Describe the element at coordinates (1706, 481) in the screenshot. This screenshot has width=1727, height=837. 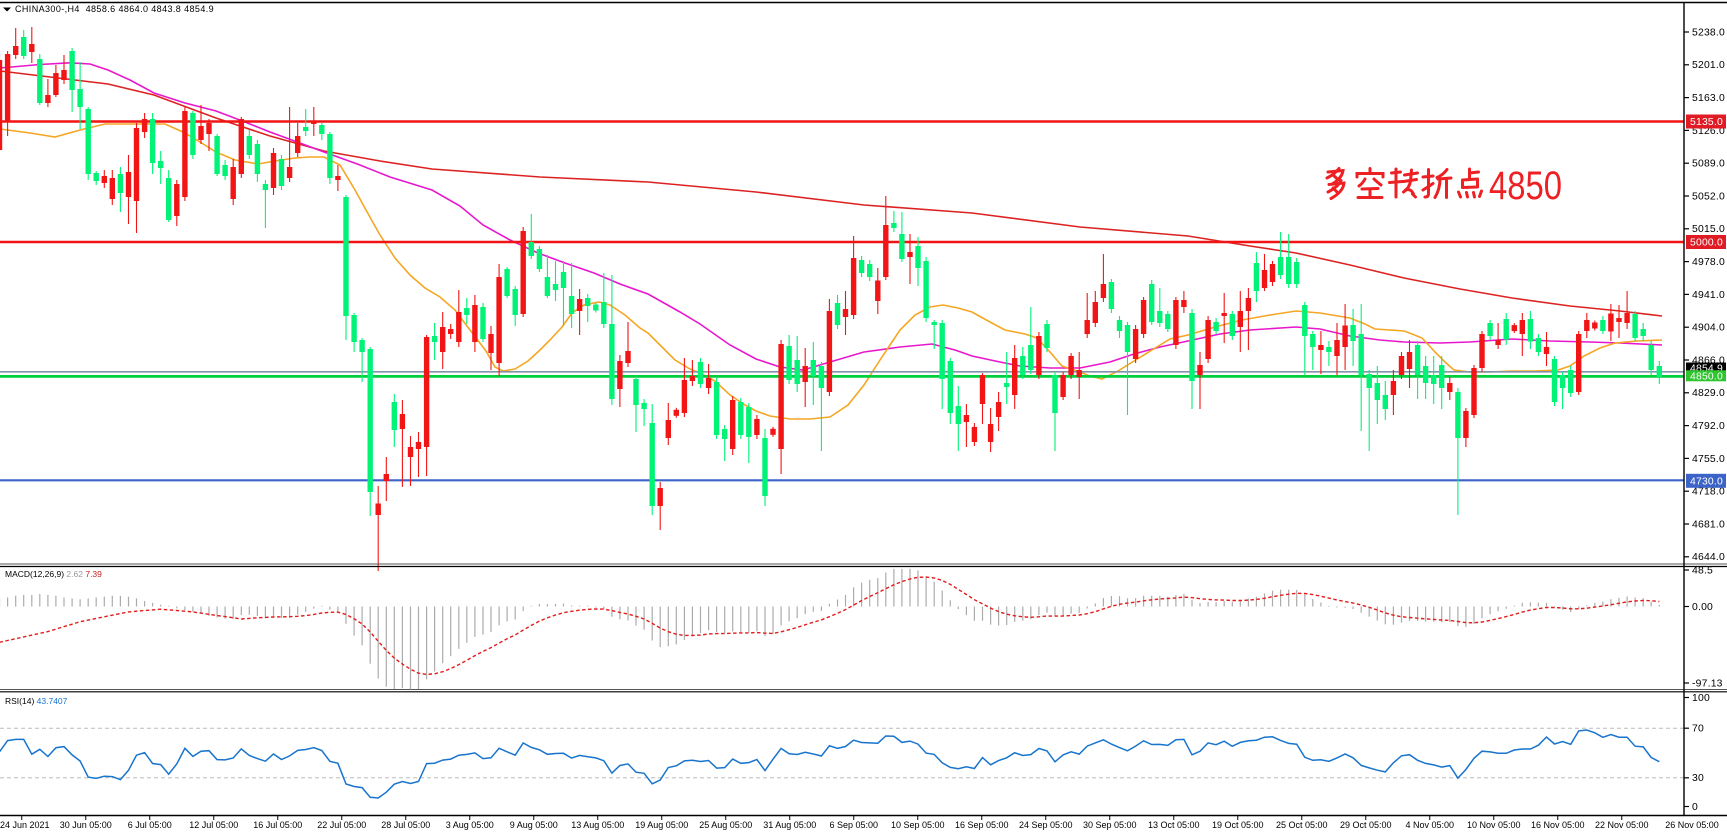
I see `svg-text: 4730.0` at that location.